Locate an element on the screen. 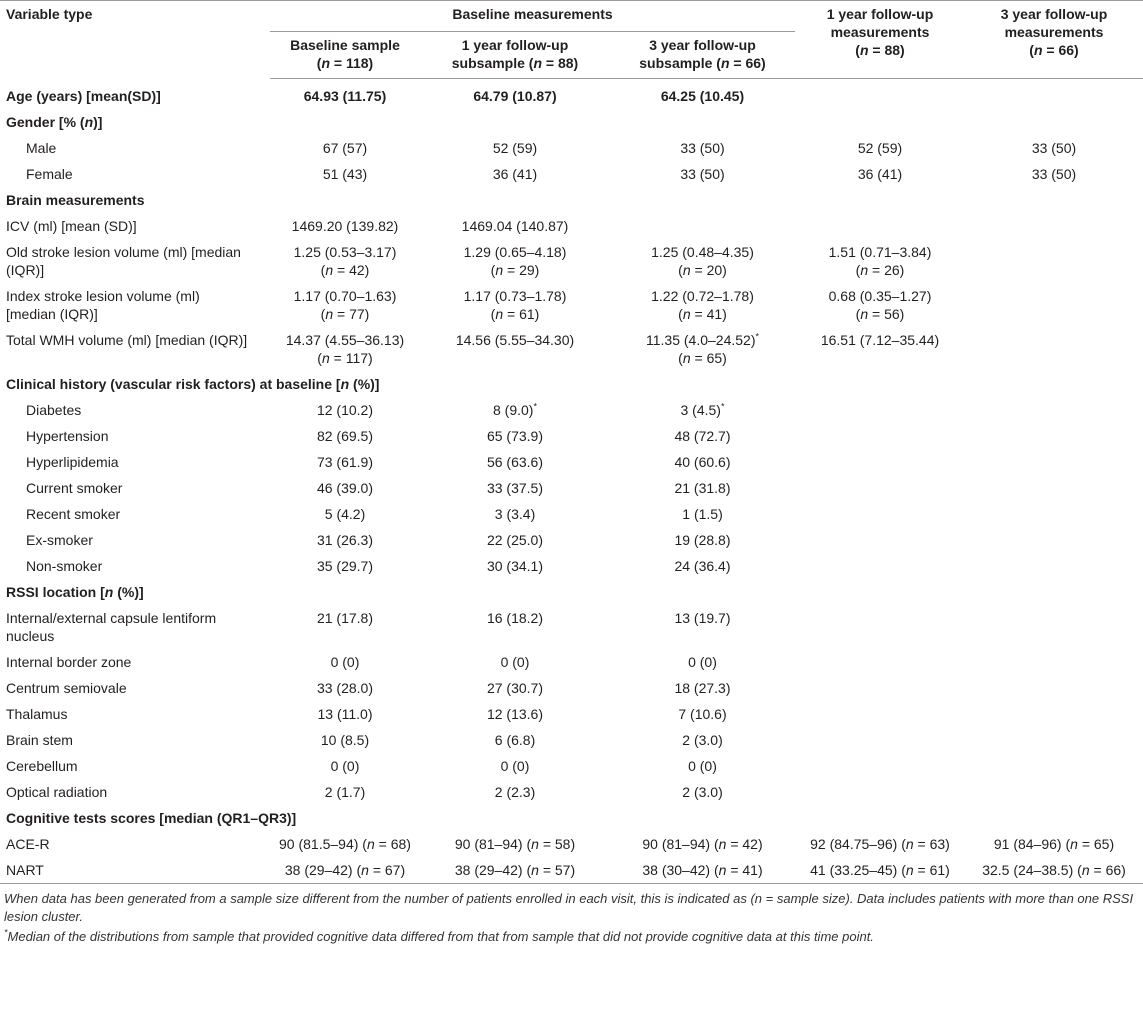  cell-text: 33 (37.5) is located at coordinates (515, 488).